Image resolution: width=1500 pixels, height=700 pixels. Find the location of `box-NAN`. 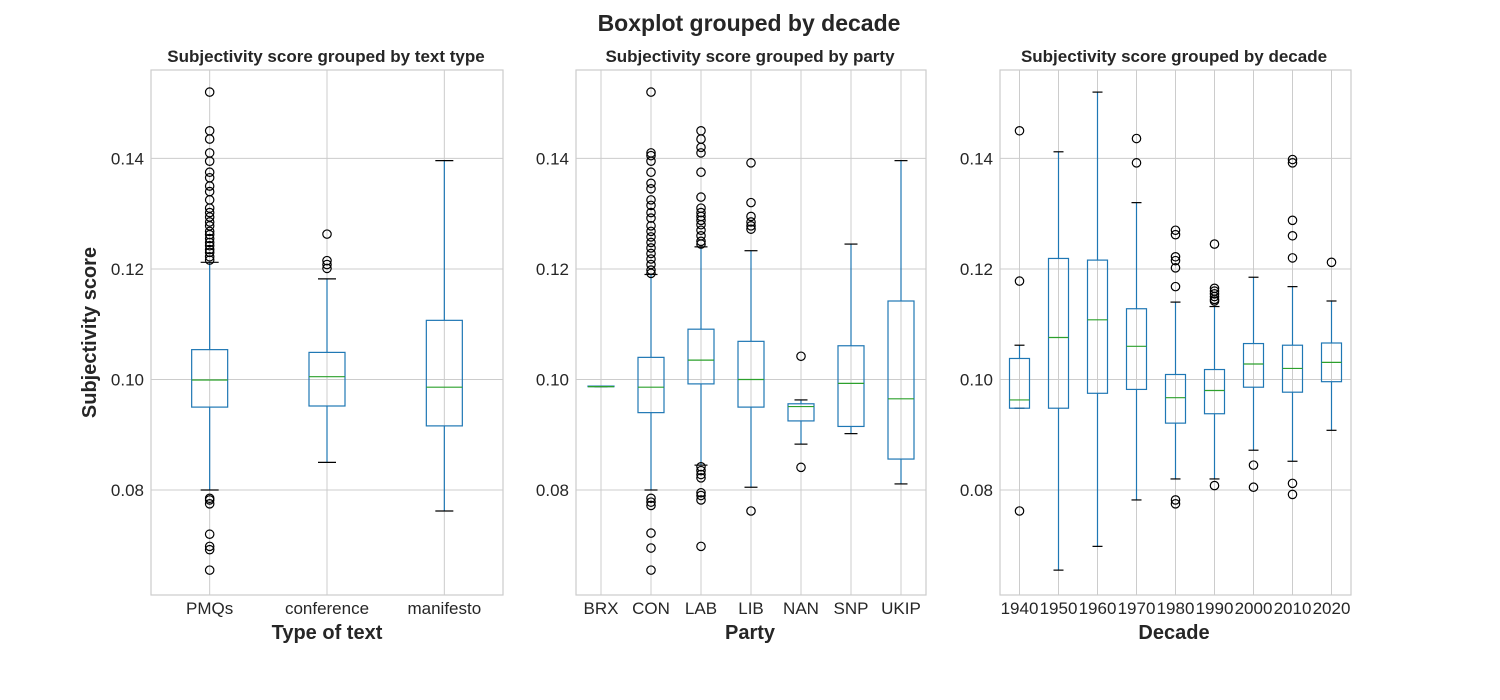

box-NAN is located at coordinates (801, 412).